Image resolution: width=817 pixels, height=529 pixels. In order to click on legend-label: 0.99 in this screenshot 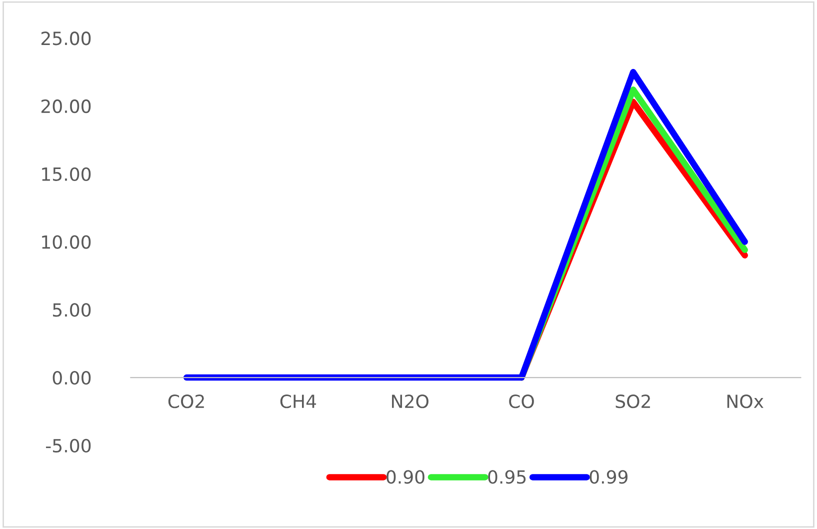, I will do `click(609, 477)`.